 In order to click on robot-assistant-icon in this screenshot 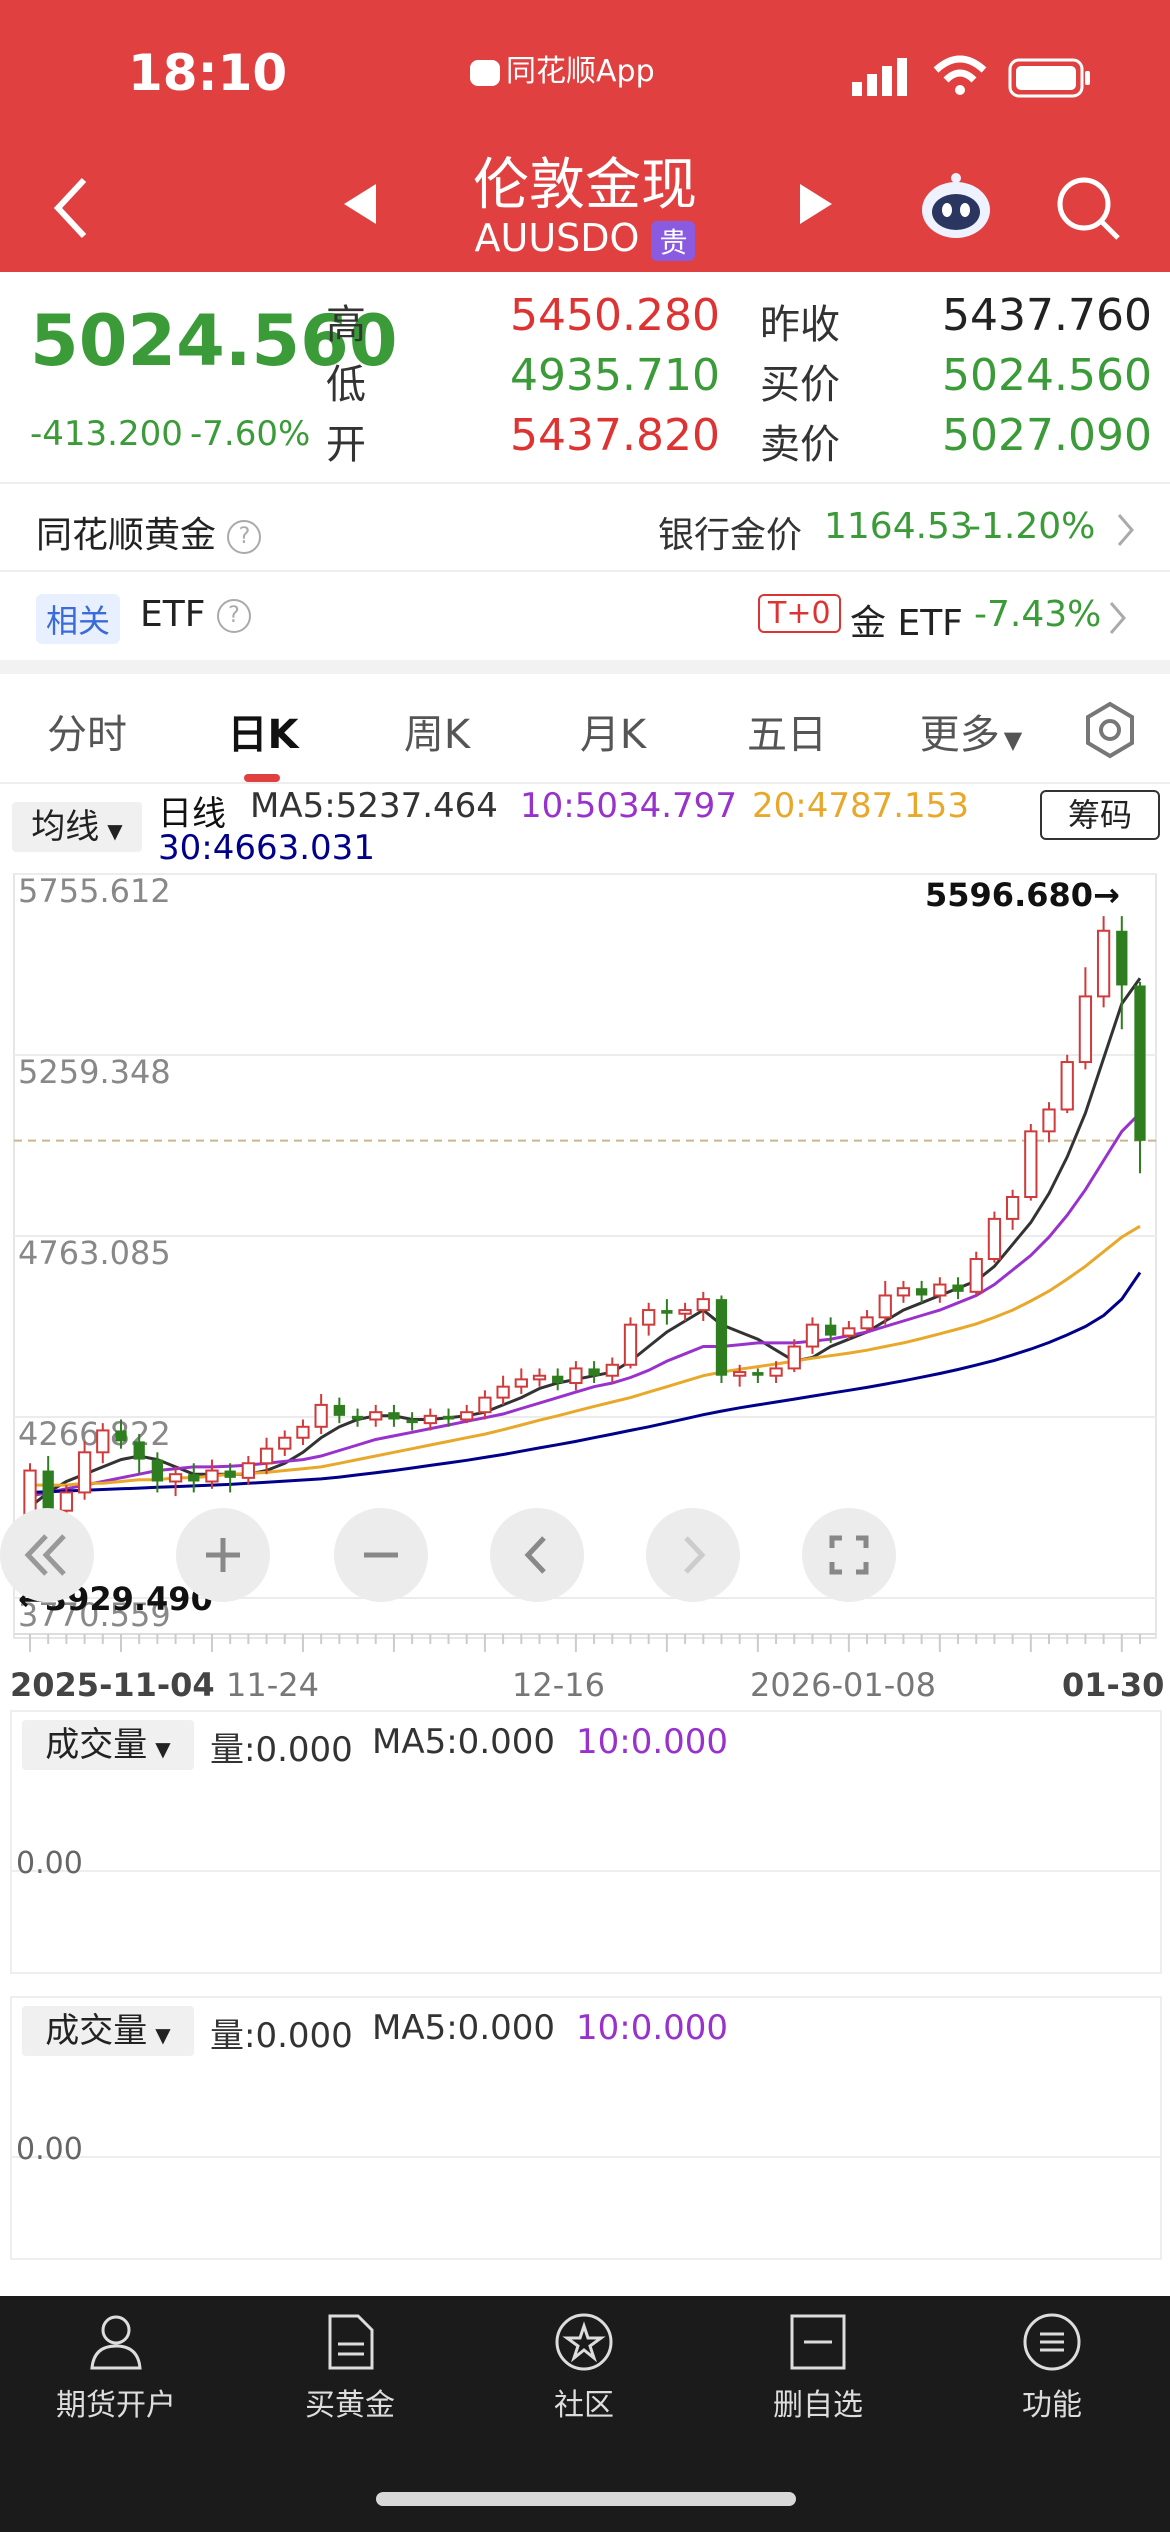, I will do `click(956, 206)`.